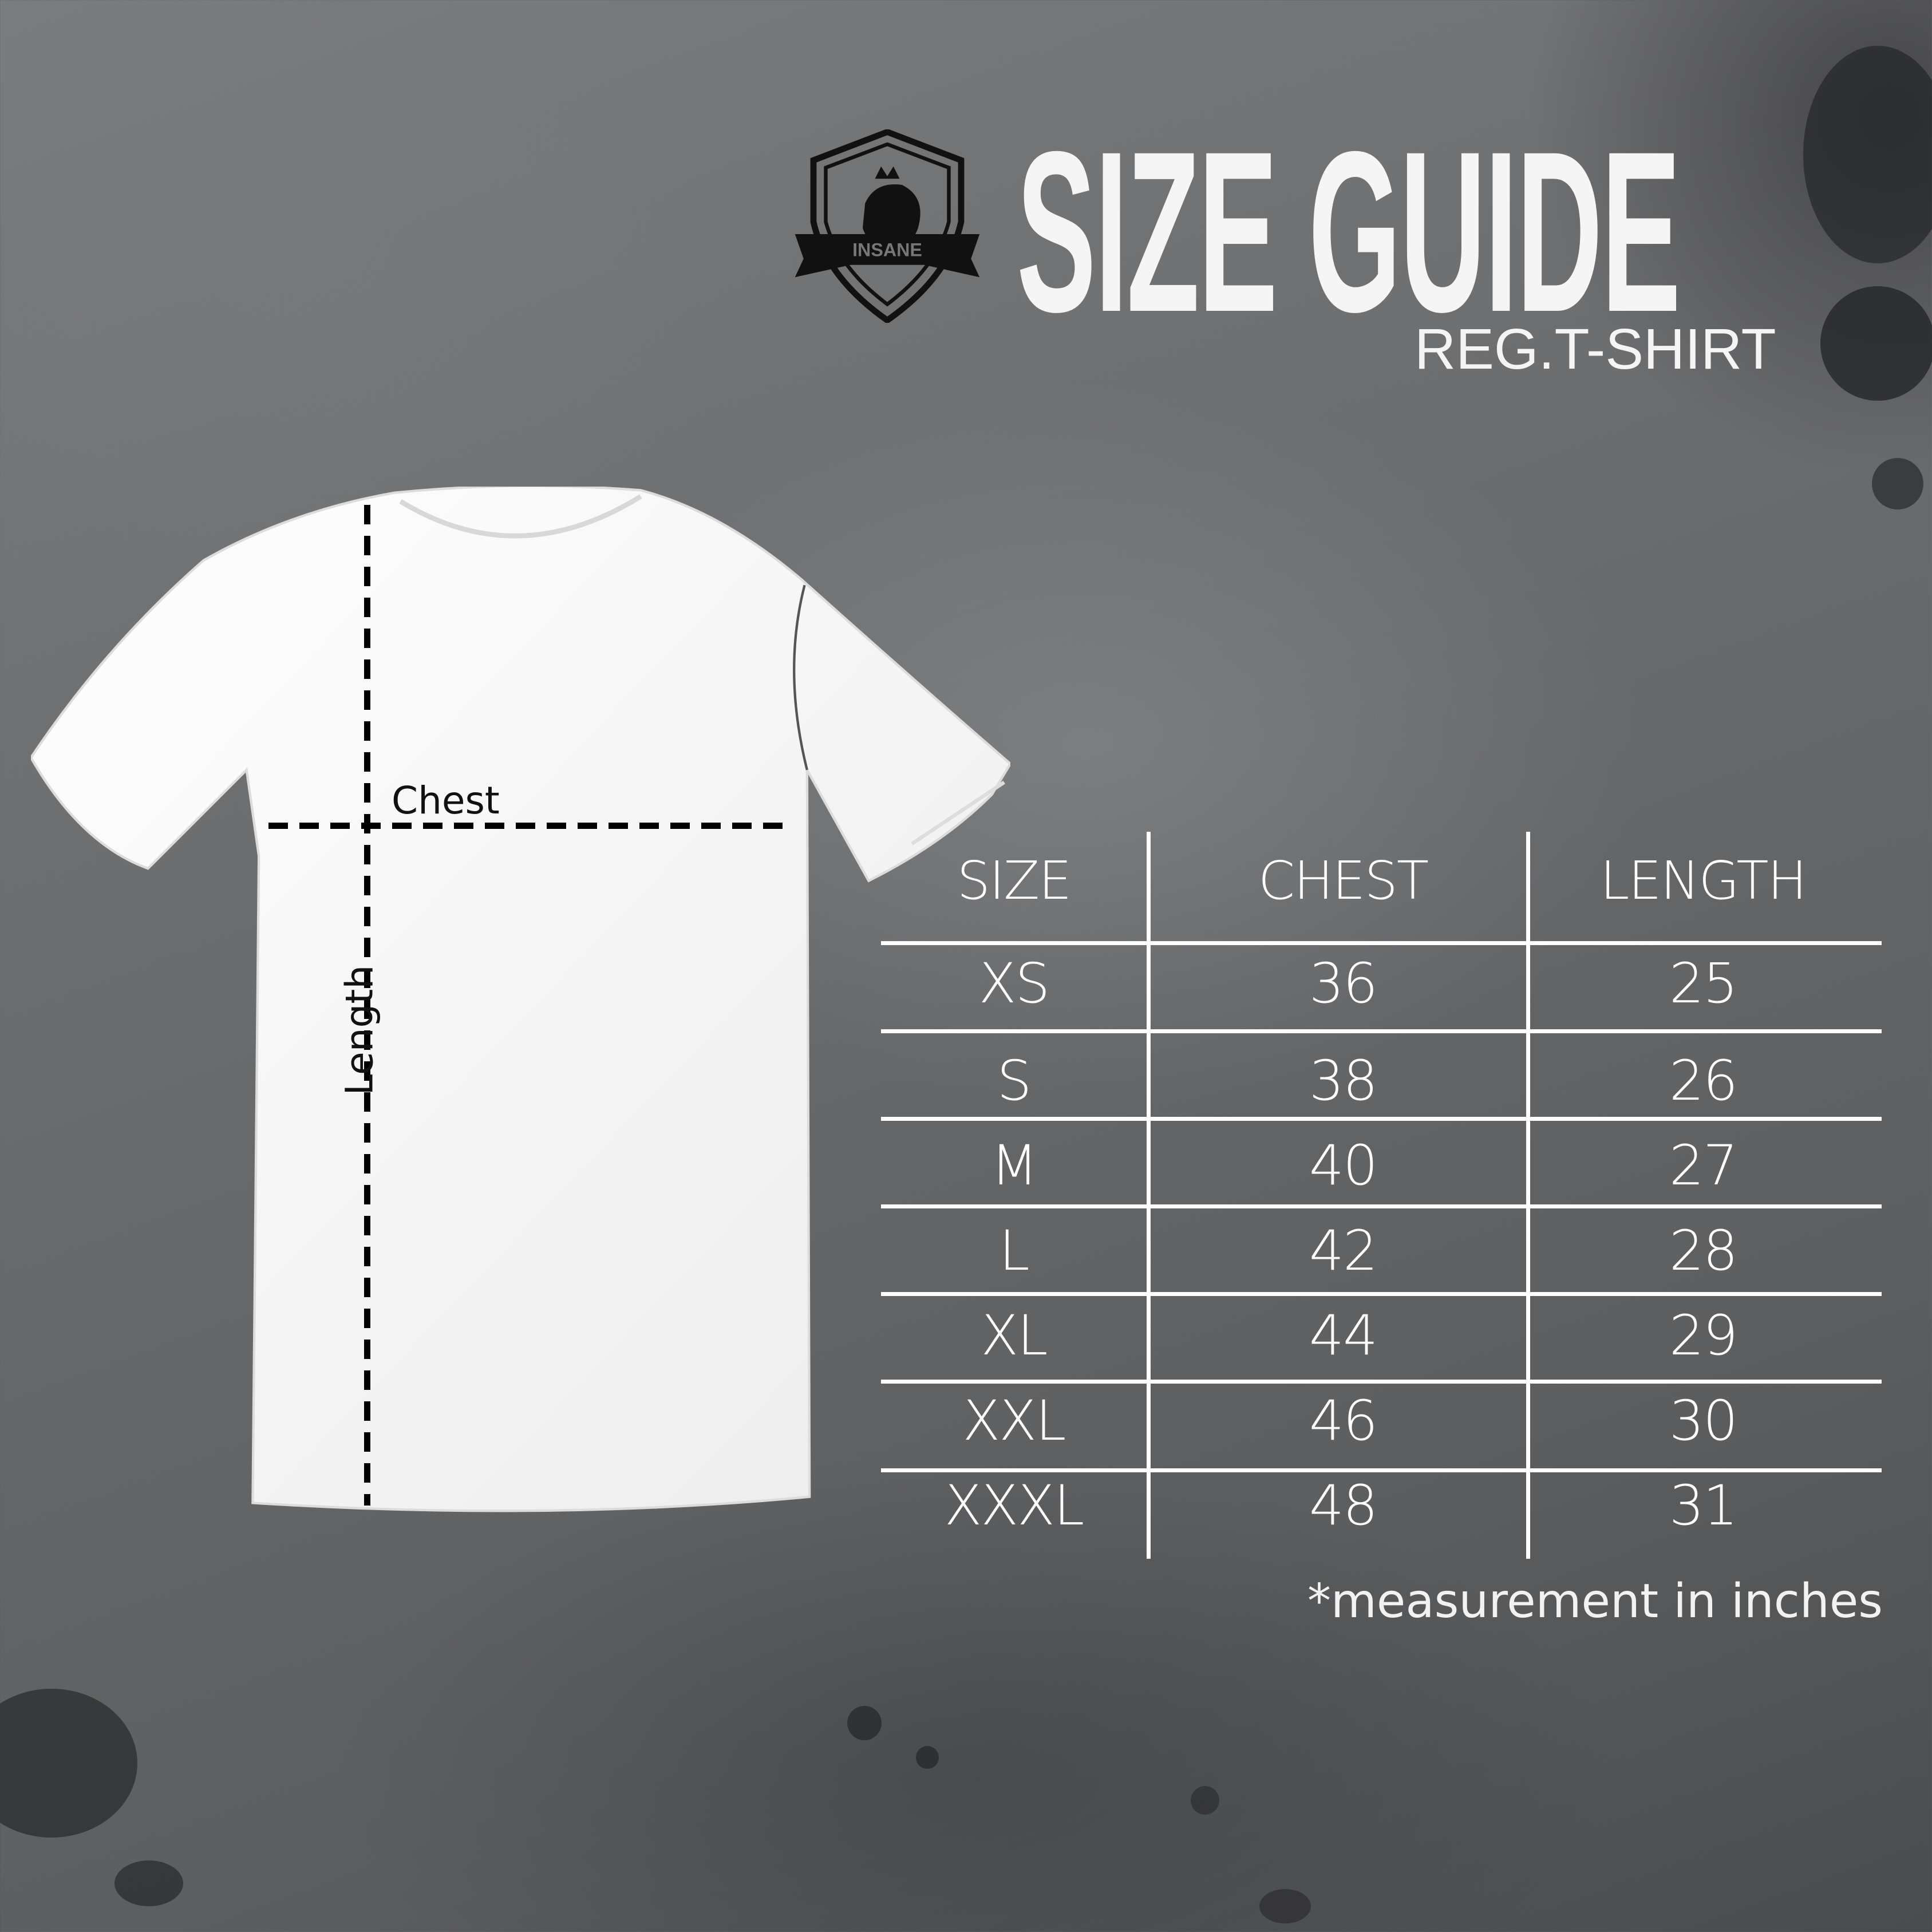 The width and height of the screenshot is (1932, 1932). I want to click on table-header-size: SIZE, so click(1014, 880).